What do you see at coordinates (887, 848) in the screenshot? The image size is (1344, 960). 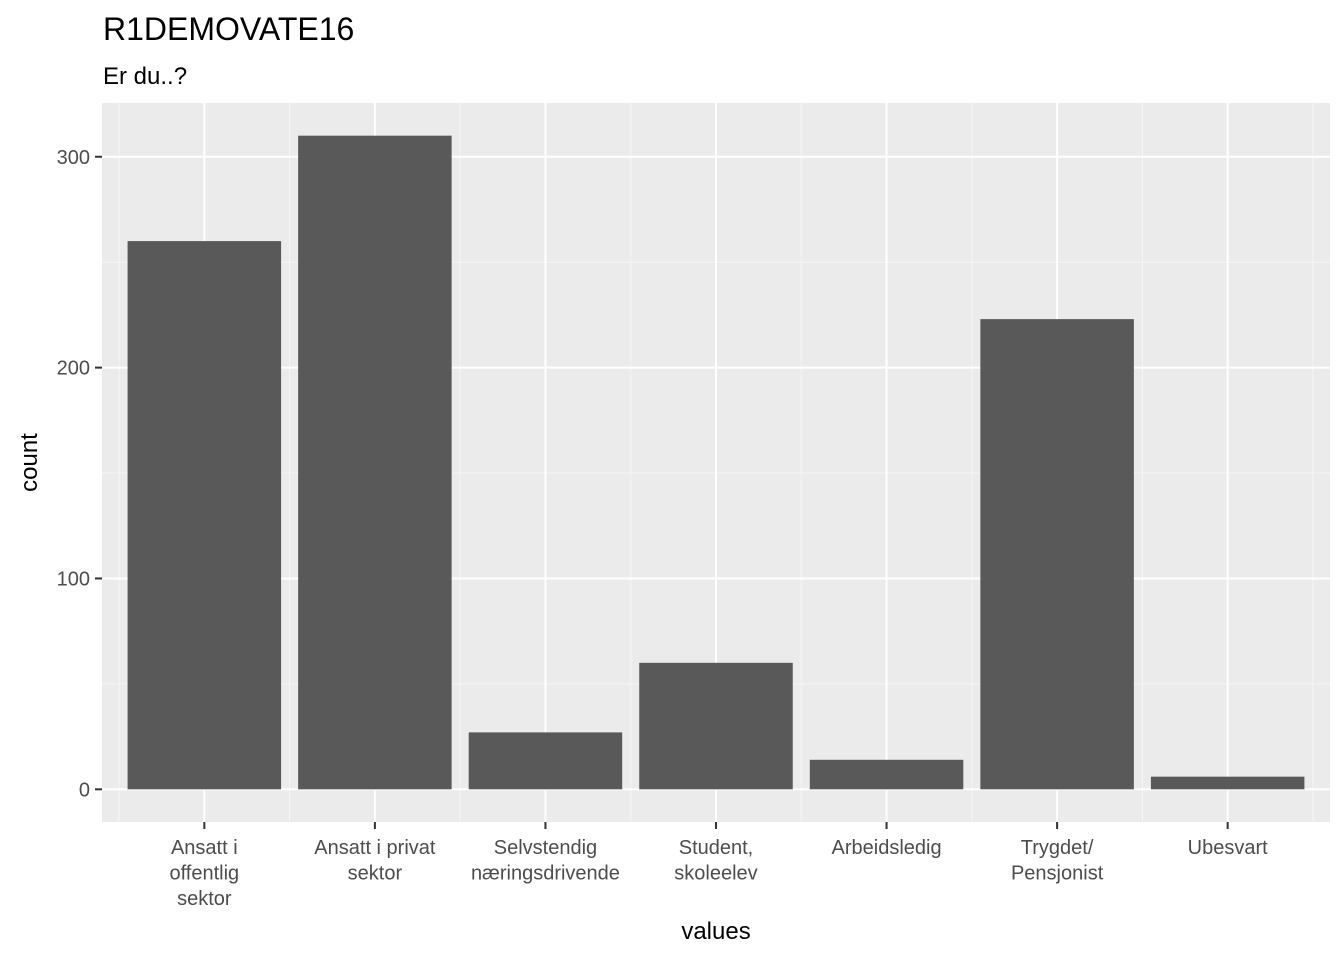 I see `x-tick-label: Arbeidsledig` at bounding box center [887, 848].